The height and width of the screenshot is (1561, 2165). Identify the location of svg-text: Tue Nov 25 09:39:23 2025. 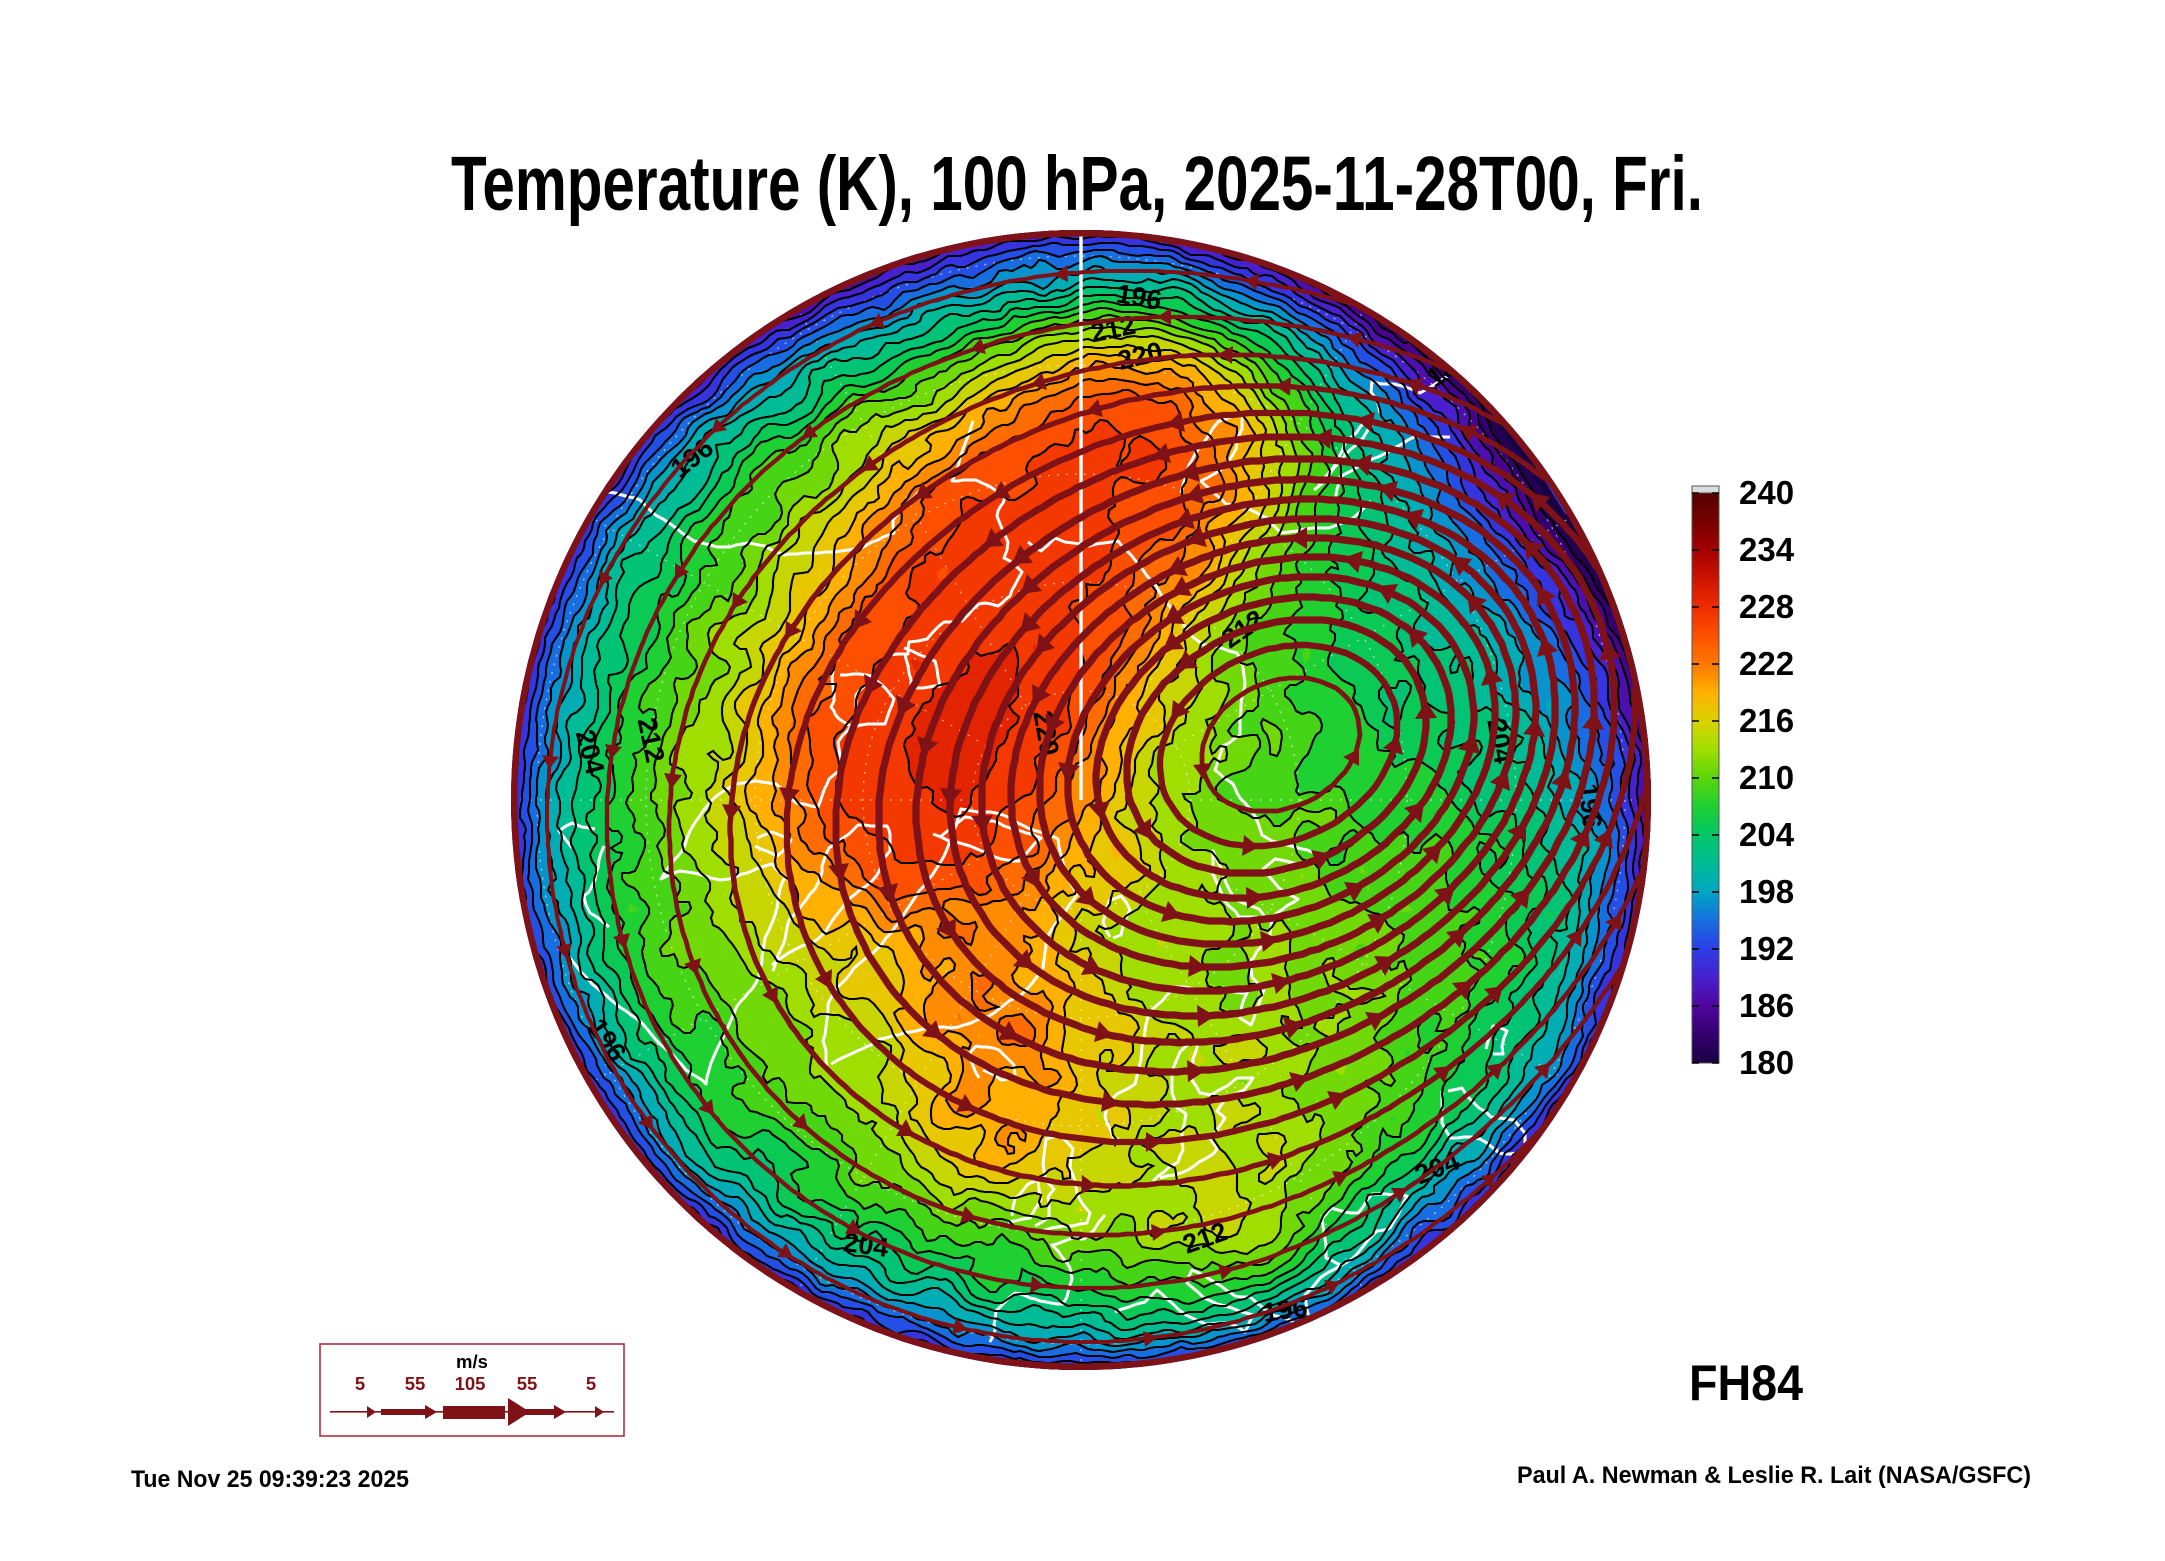
(270, 1479).